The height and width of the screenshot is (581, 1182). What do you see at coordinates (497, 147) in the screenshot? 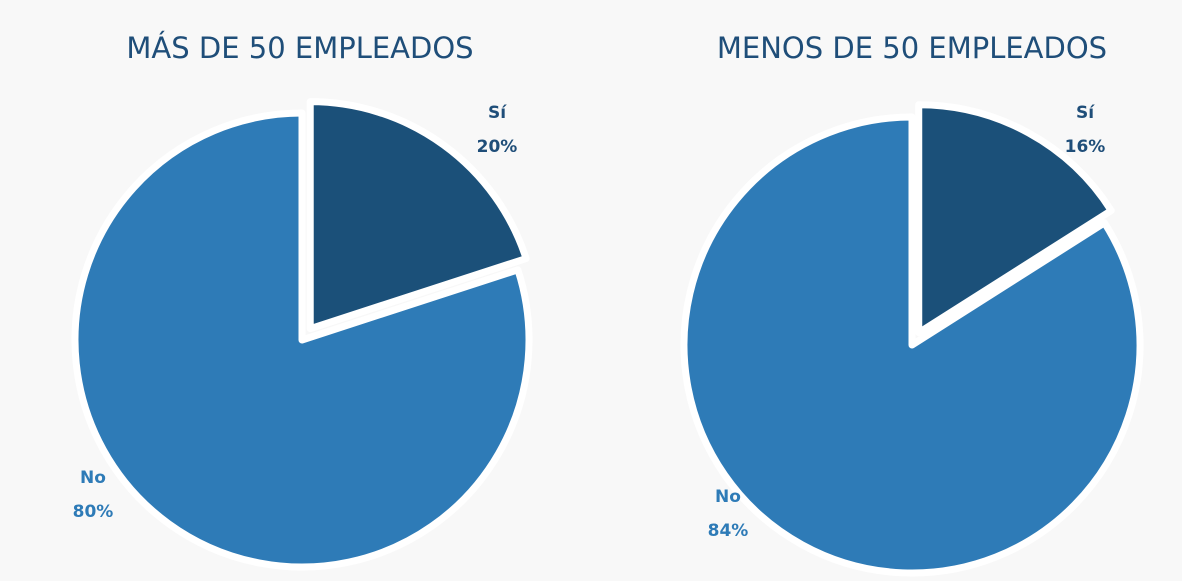
I see `slice-value-label: 20%` at bounding box center [497, 147].